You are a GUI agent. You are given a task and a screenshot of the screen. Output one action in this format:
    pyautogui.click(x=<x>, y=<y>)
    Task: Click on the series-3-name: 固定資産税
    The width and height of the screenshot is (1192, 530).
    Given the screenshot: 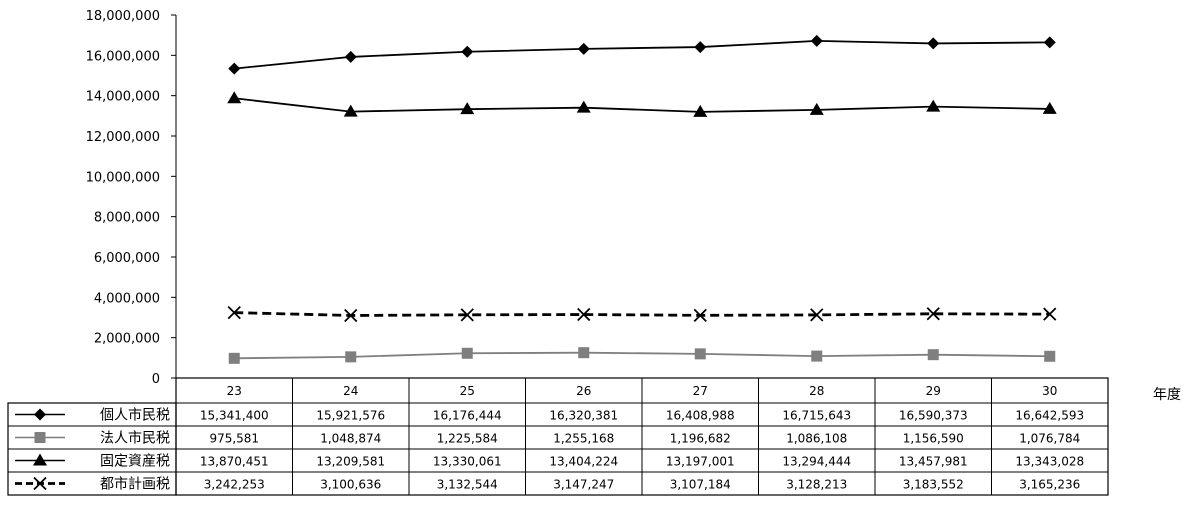 What is the action you would take?
    pyautogui.click(x=135, y=462)
    